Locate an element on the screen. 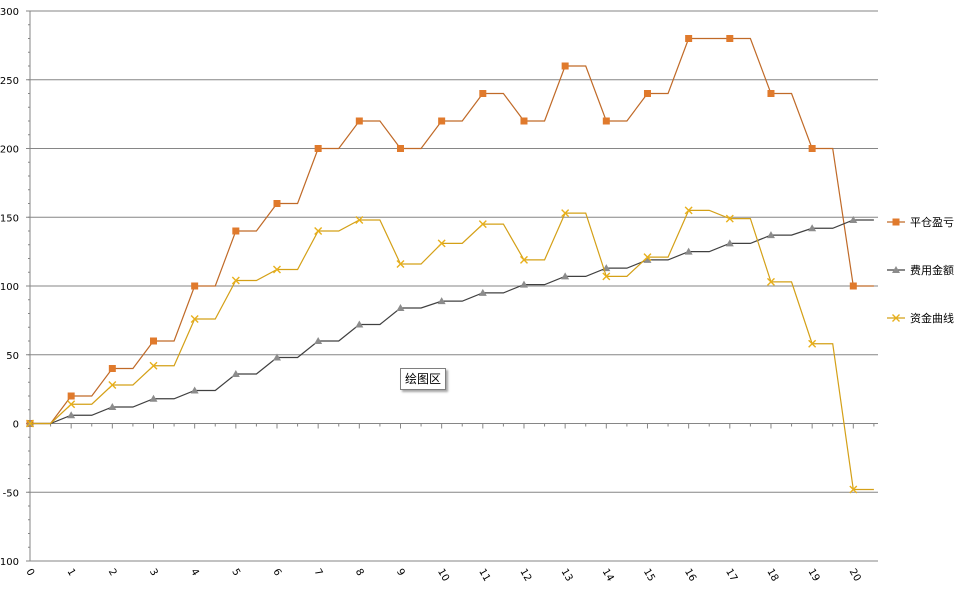  x-tick-label: 14 is located at coordinates (608, 575).